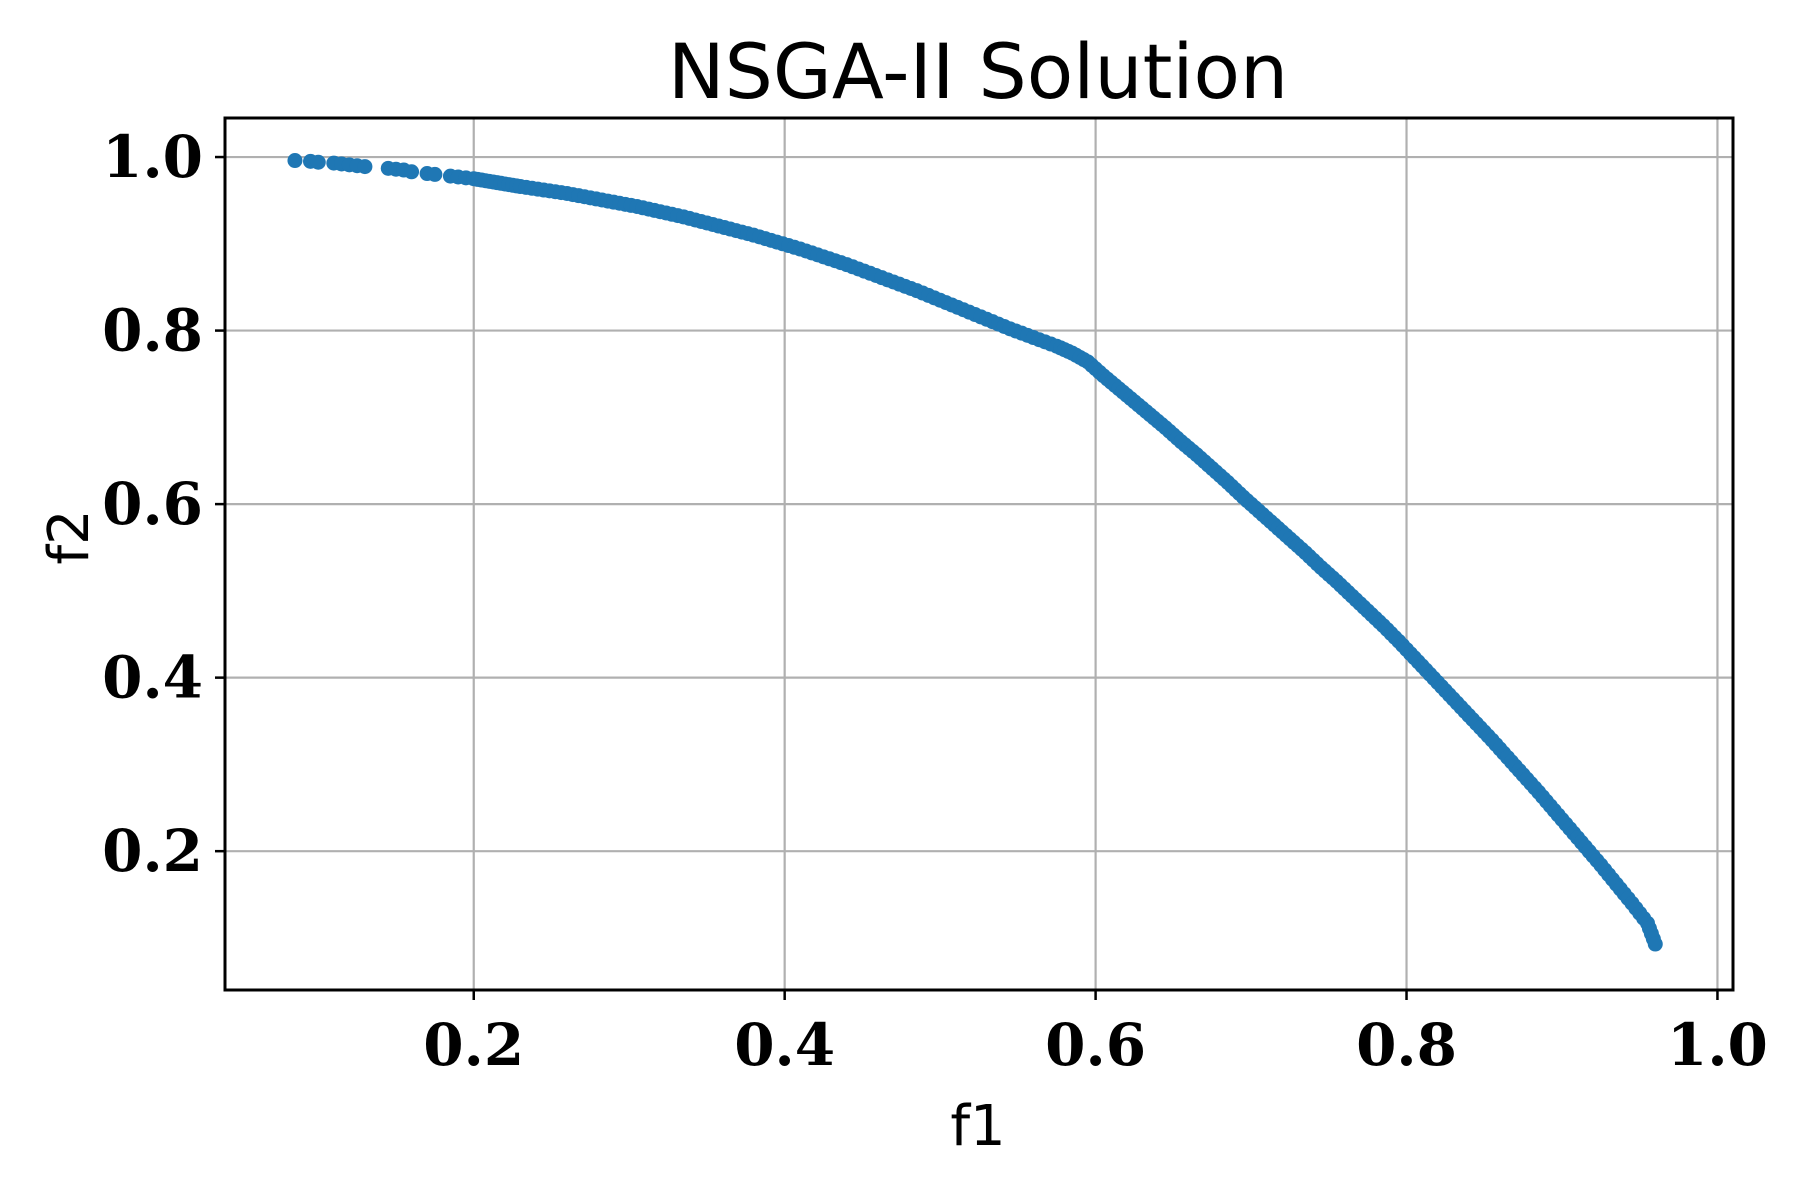 This screenshot has width=1798, height=1178. I want to click on x-axis-label: f1, so click(977, 1126).